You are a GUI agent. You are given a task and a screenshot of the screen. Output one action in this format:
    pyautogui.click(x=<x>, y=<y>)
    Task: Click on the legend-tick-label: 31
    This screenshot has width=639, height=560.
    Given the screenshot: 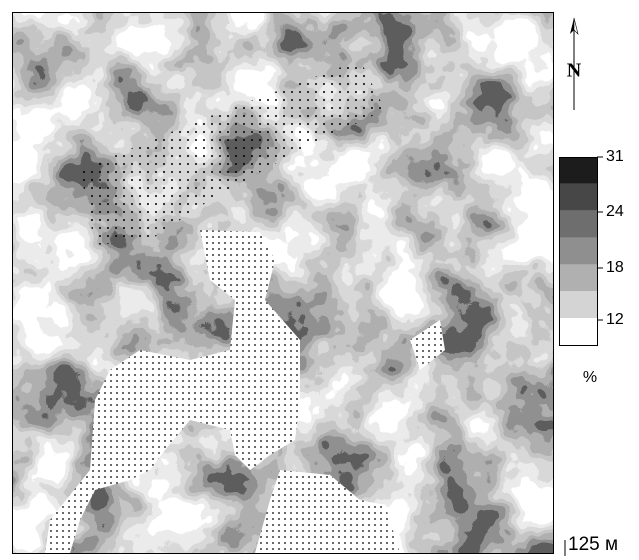 What is the action you would take?
    pyautogui.click(x=615, y=156)
    